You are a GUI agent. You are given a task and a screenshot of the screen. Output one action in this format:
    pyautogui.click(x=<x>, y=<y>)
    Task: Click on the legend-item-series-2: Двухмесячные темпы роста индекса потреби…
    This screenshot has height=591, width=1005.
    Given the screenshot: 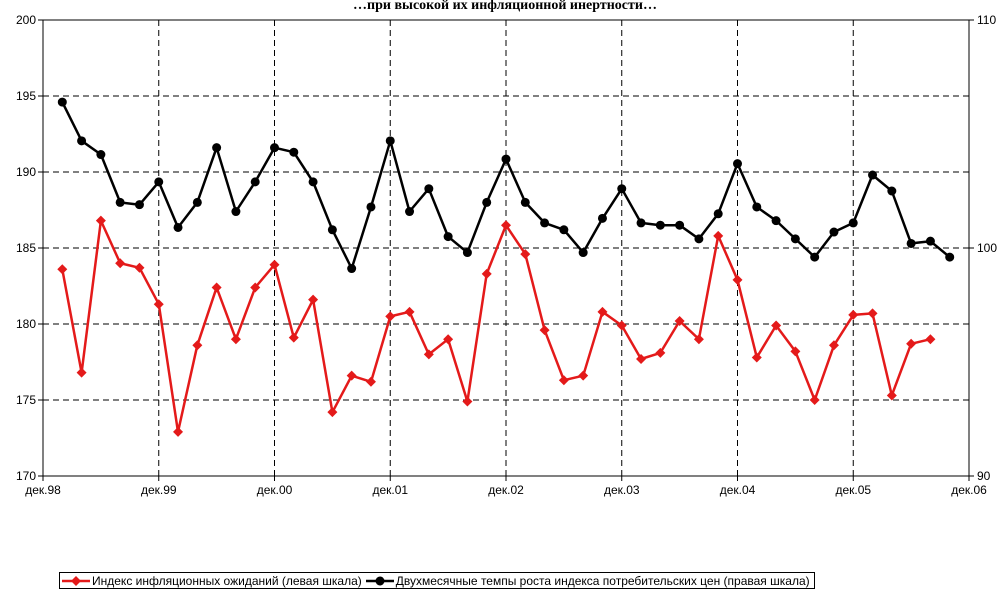 What is the action you would take?
    pyautogui.click(x=587, y=581)
    